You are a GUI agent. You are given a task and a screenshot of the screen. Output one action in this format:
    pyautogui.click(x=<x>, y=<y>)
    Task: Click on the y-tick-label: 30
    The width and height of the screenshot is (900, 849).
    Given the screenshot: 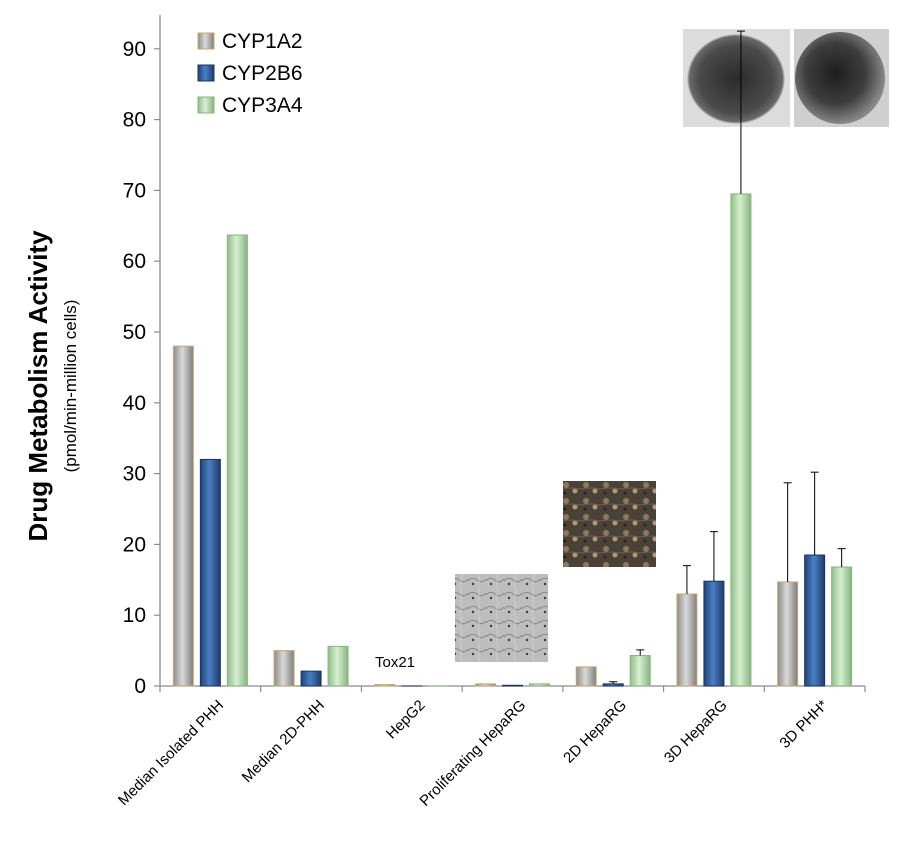 What is the action you would take?
    pyautogui.click(x=134, y=474)
    